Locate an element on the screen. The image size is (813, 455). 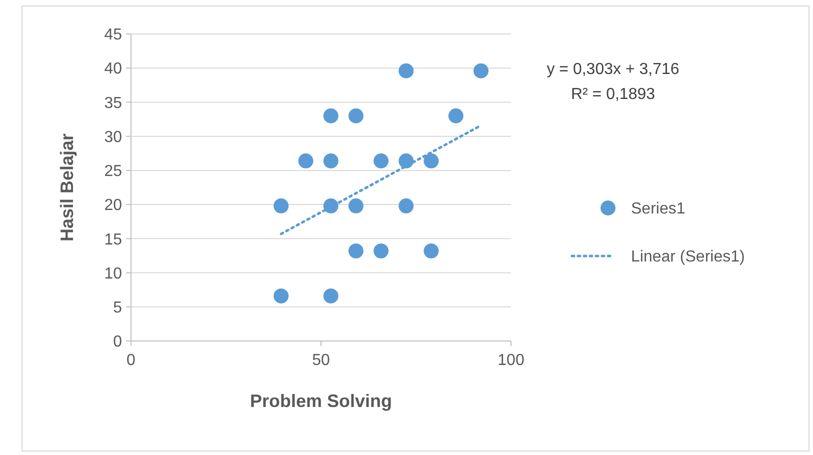
y-tick-label: 0 is located at coordinates (117, 342).